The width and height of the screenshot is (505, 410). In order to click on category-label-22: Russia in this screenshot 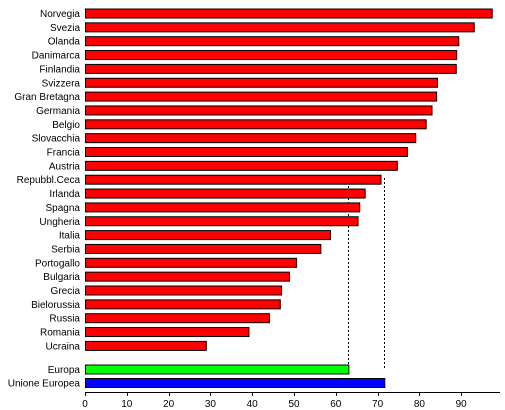, I will do `click(64, 319)`.